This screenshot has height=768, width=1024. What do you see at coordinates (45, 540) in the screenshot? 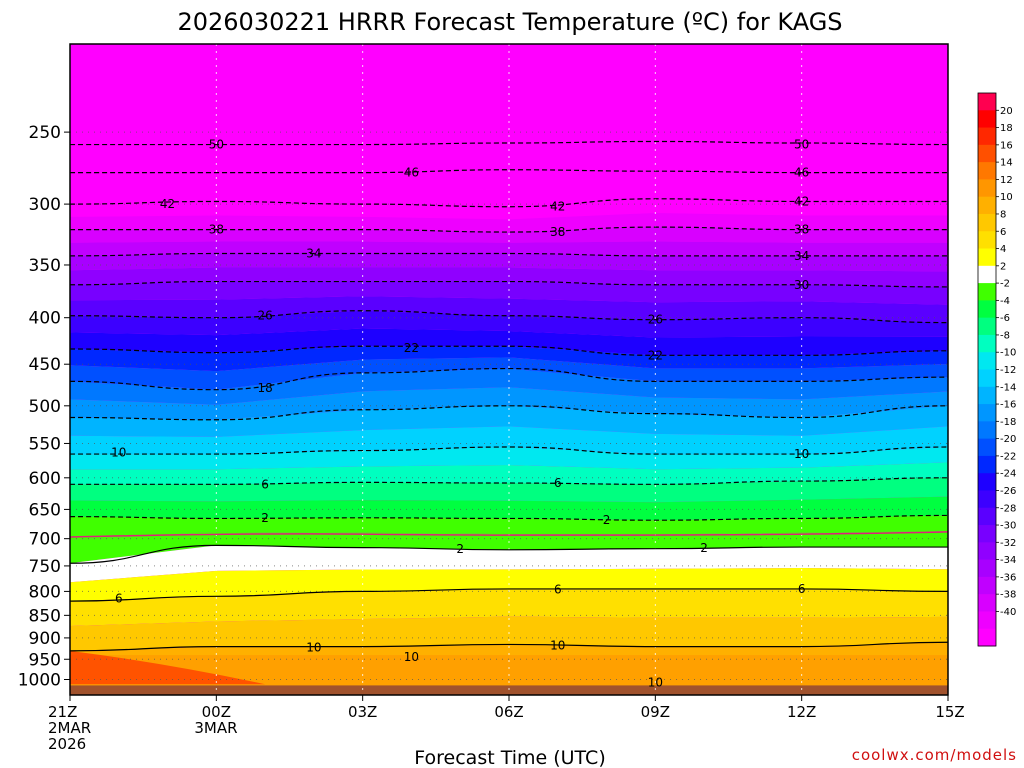
I see `y-tick-label: 700` at bounding box center [45, 540].